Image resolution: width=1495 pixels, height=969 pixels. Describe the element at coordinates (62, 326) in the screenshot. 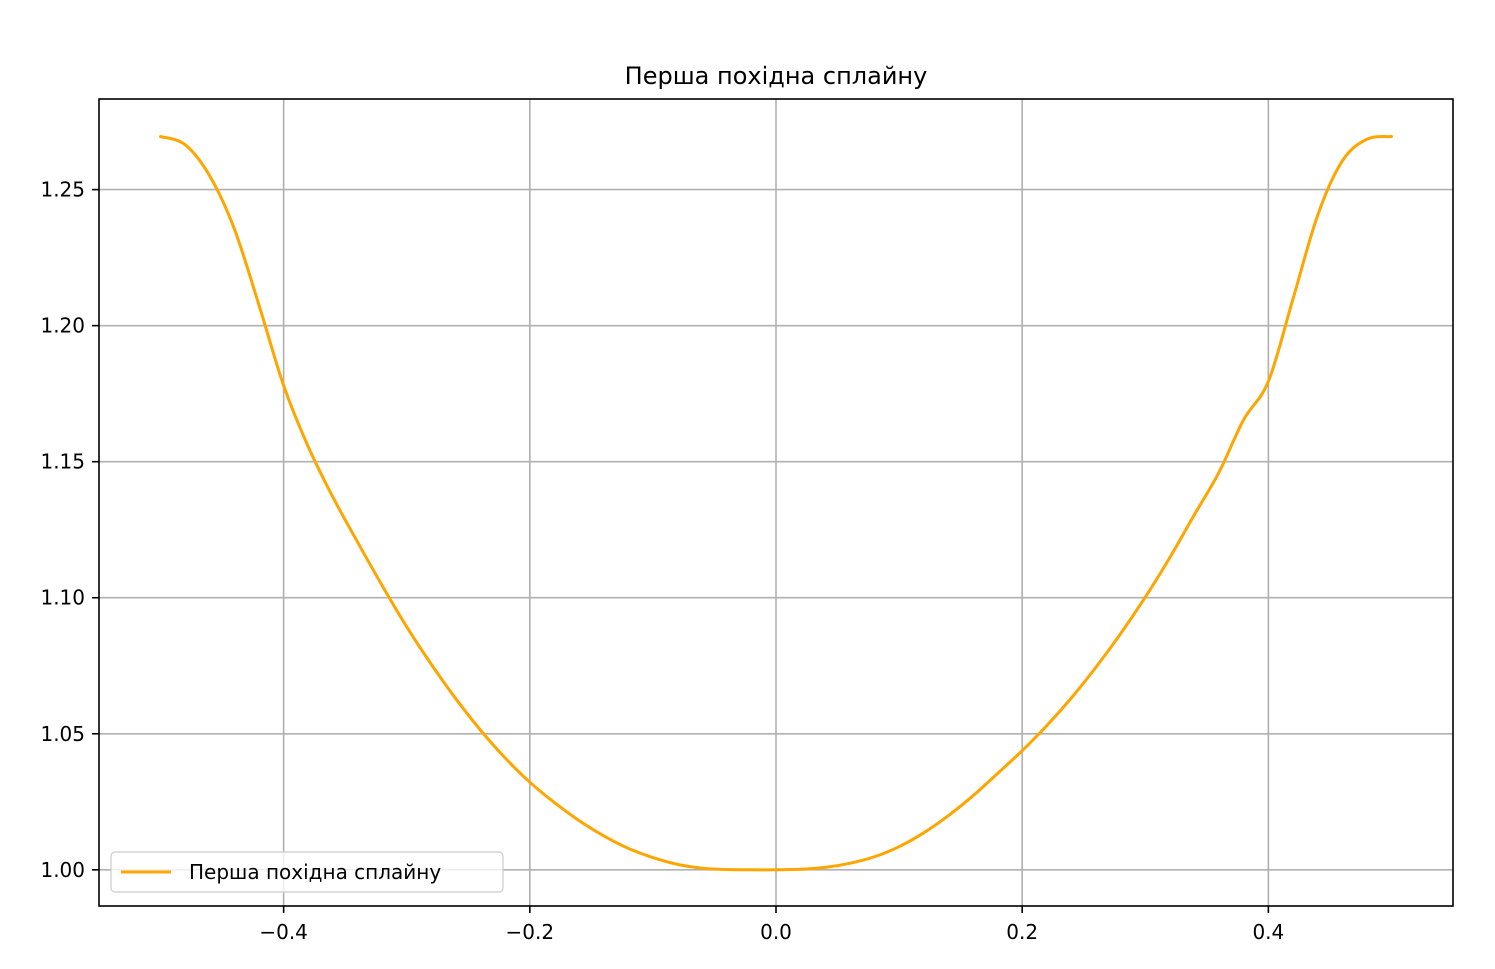

I see `y-tick-label: 1.20` at that location.